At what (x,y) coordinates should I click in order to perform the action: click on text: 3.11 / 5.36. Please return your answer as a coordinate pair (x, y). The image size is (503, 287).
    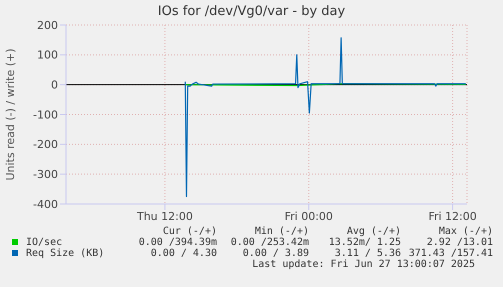
    Looking at the image, I should click on (367, 253).